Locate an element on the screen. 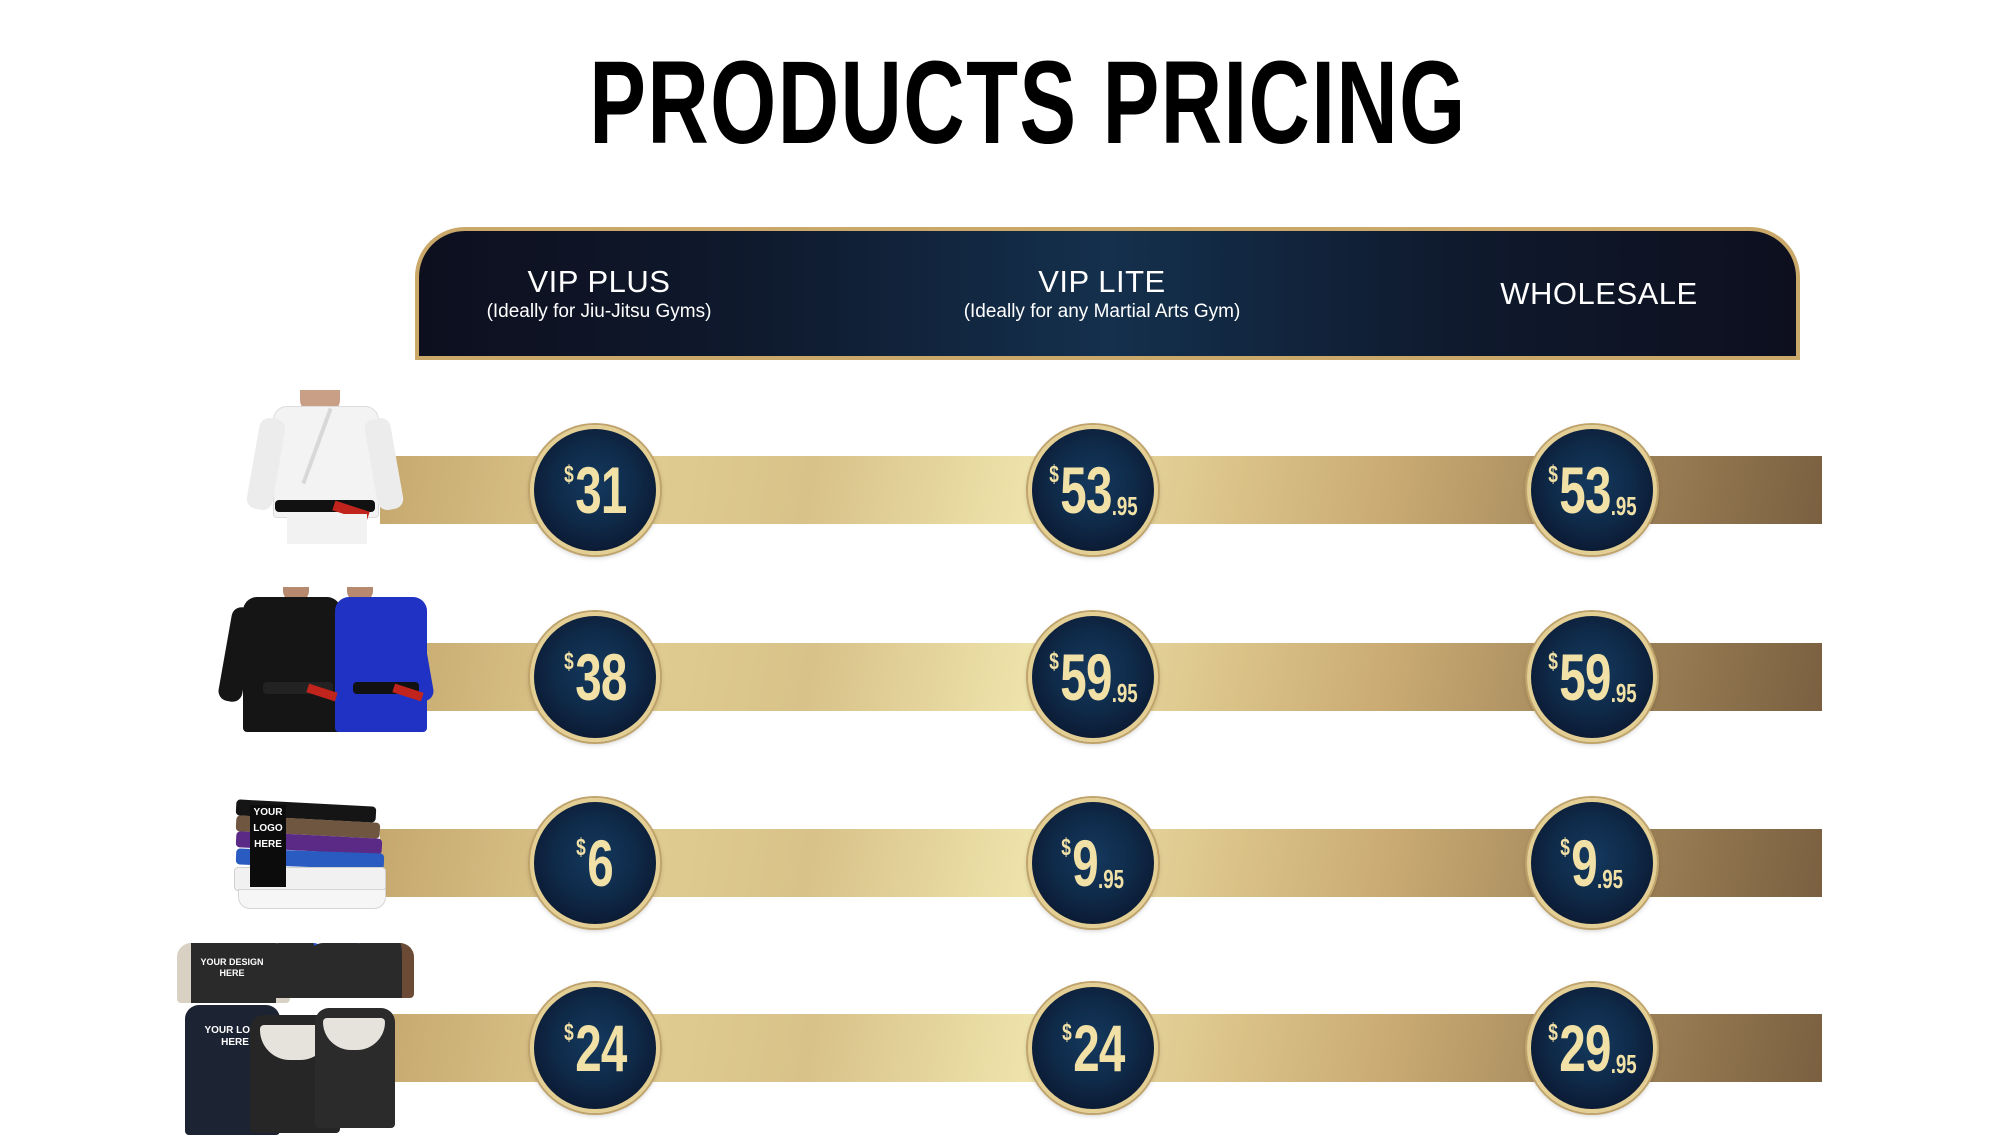 The height and width of the screenshot is (1143, 2000). tier-name: VIP PLUS is located at coordinates (599, 281).